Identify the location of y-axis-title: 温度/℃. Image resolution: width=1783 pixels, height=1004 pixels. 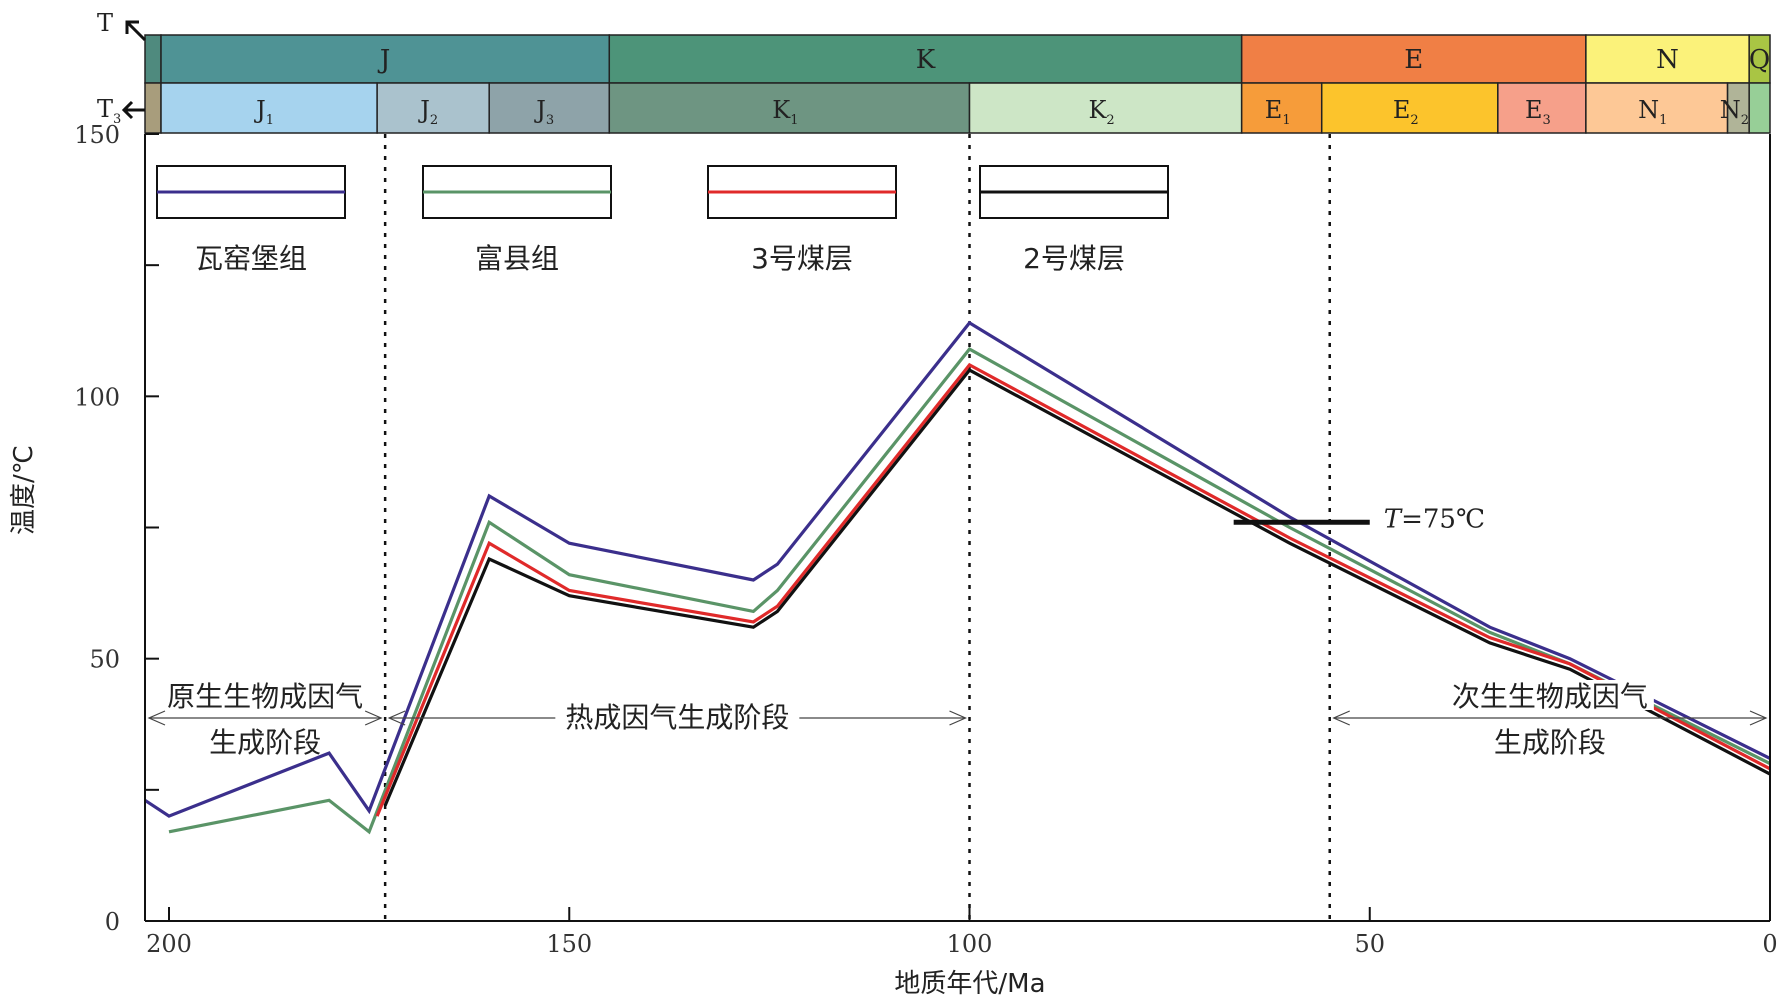
(24, 490).